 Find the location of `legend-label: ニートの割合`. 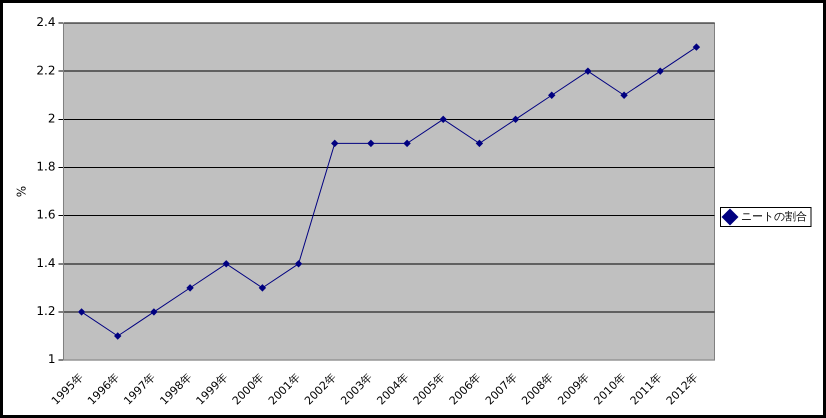

legend-label: ニートの割合 is located at coordinates (774, 216).